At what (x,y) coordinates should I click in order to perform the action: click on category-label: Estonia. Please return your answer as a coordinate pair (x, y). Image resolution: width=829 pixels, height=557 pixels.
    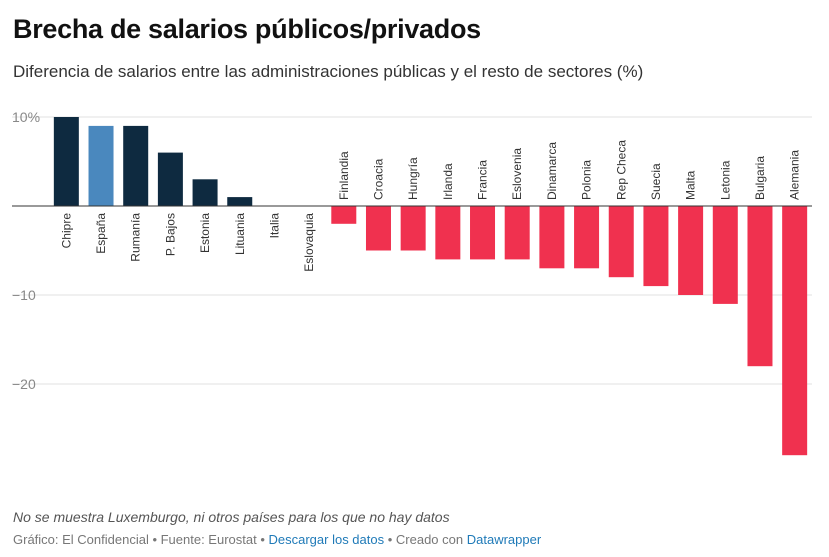
    Looking at the image, I should click on (205, 233).